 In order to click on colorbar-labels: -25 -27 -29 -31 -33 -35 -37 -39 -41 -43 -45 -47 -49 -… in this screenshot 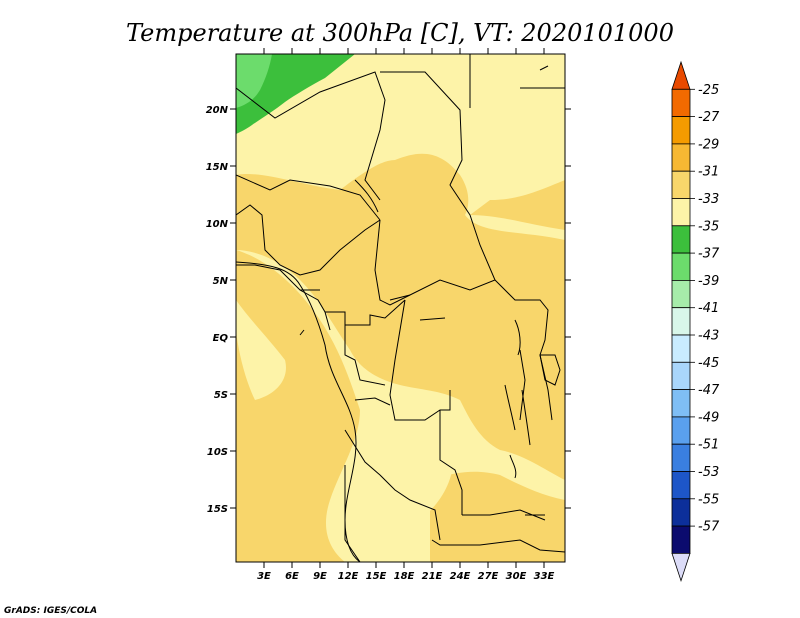, I will do `click(705, 309)`.